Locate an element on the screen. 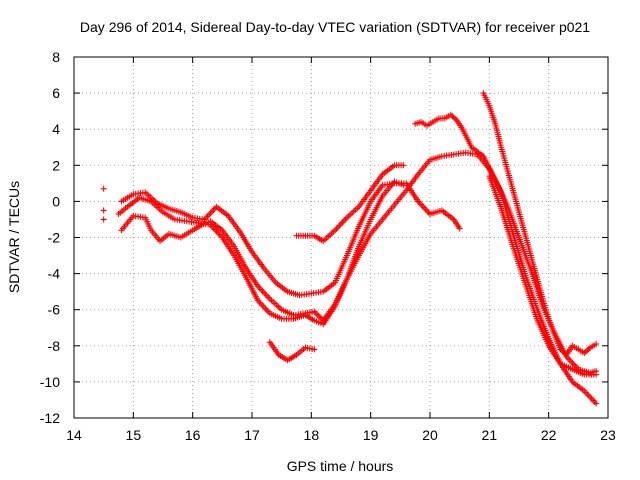  series-isolated-points is located at coordinates (103, 204).